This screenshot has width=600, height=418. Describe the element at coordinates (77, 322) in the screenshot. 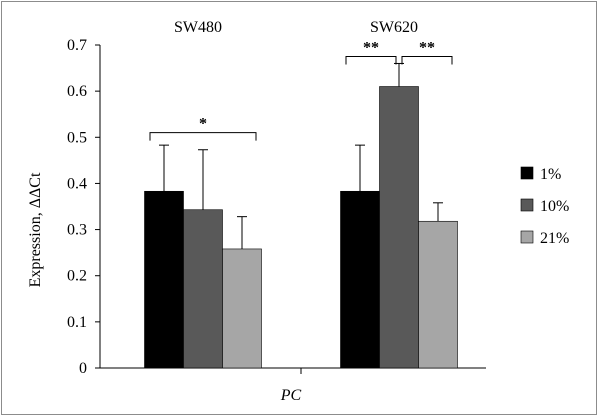

I see `y-tick-label: 0.1` at that location.